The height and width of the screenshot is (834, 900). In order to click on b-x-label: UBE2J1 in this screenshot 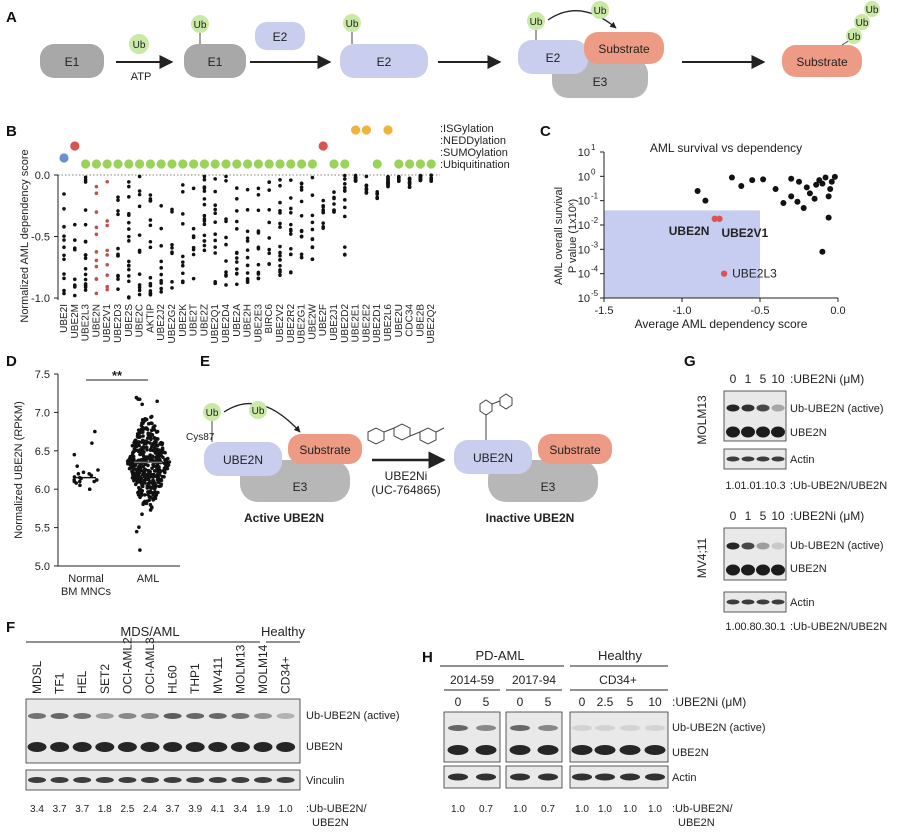, I will do `click(334, 322)`.